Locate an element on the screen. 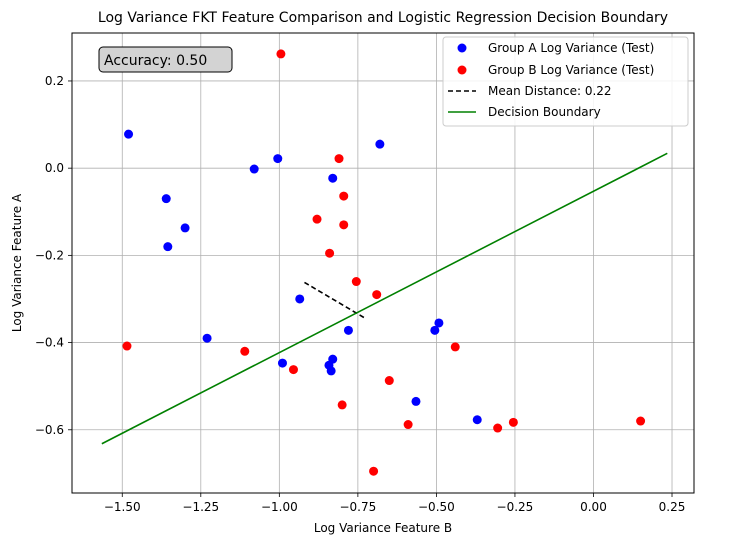 Image resolution: width=732 pixels, height=545 pixels. x-tick-label: 0.25 is located at coordinates (672, 507).